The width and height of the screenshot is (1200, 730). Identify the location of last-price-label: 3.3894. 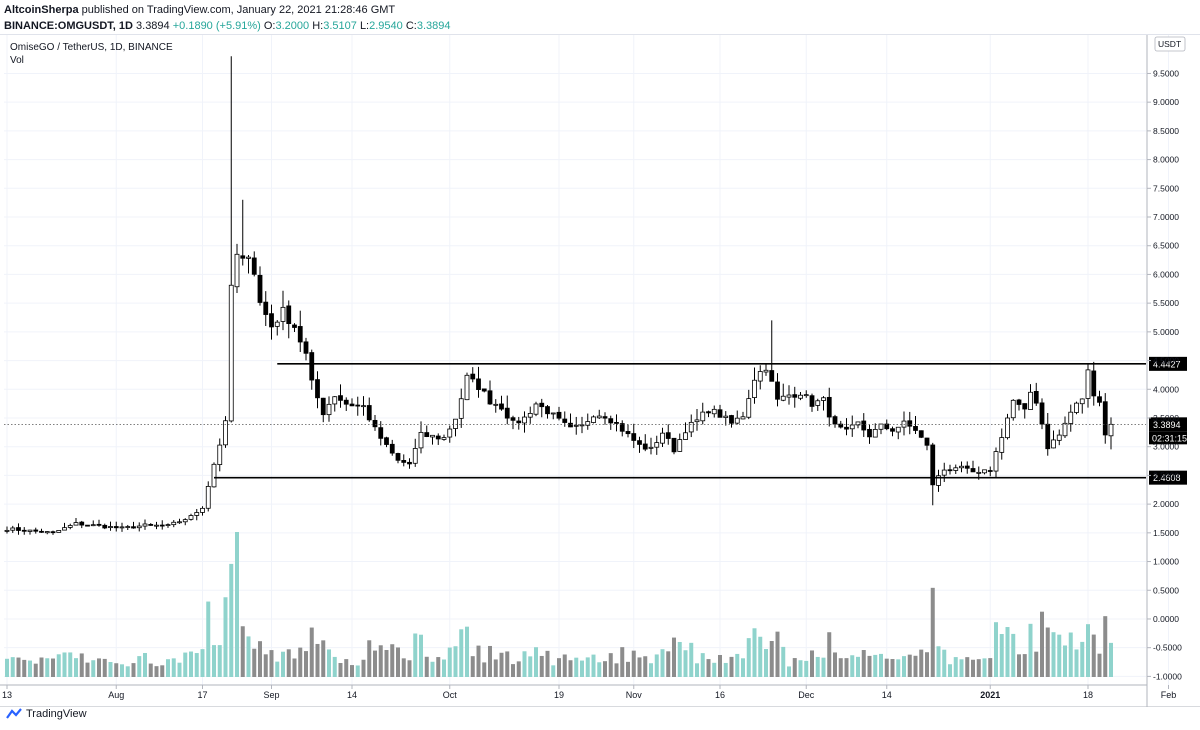
(1167, 425).